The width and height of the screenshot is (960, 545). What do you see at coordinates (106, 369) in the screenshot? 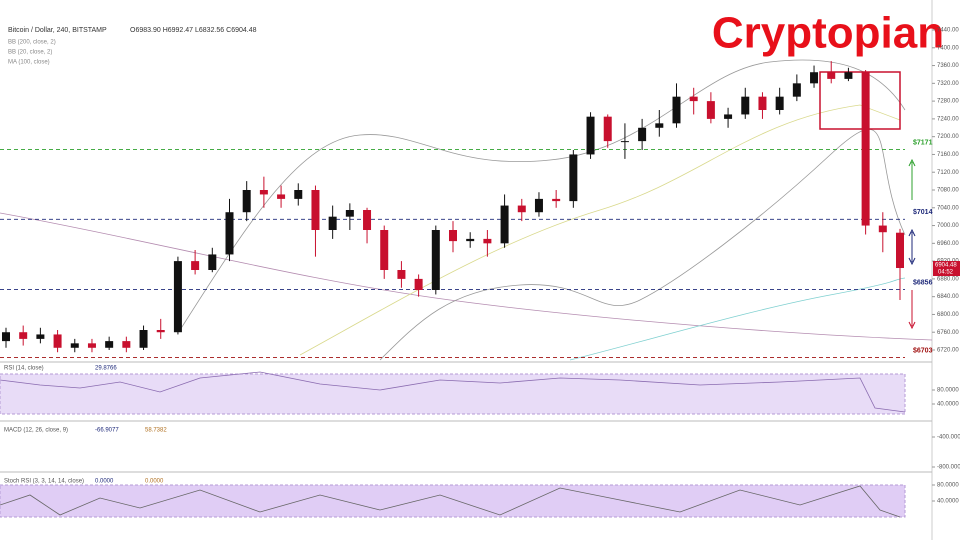
I see `pane-reading: 29.8766` at bounding box center [106, 369].